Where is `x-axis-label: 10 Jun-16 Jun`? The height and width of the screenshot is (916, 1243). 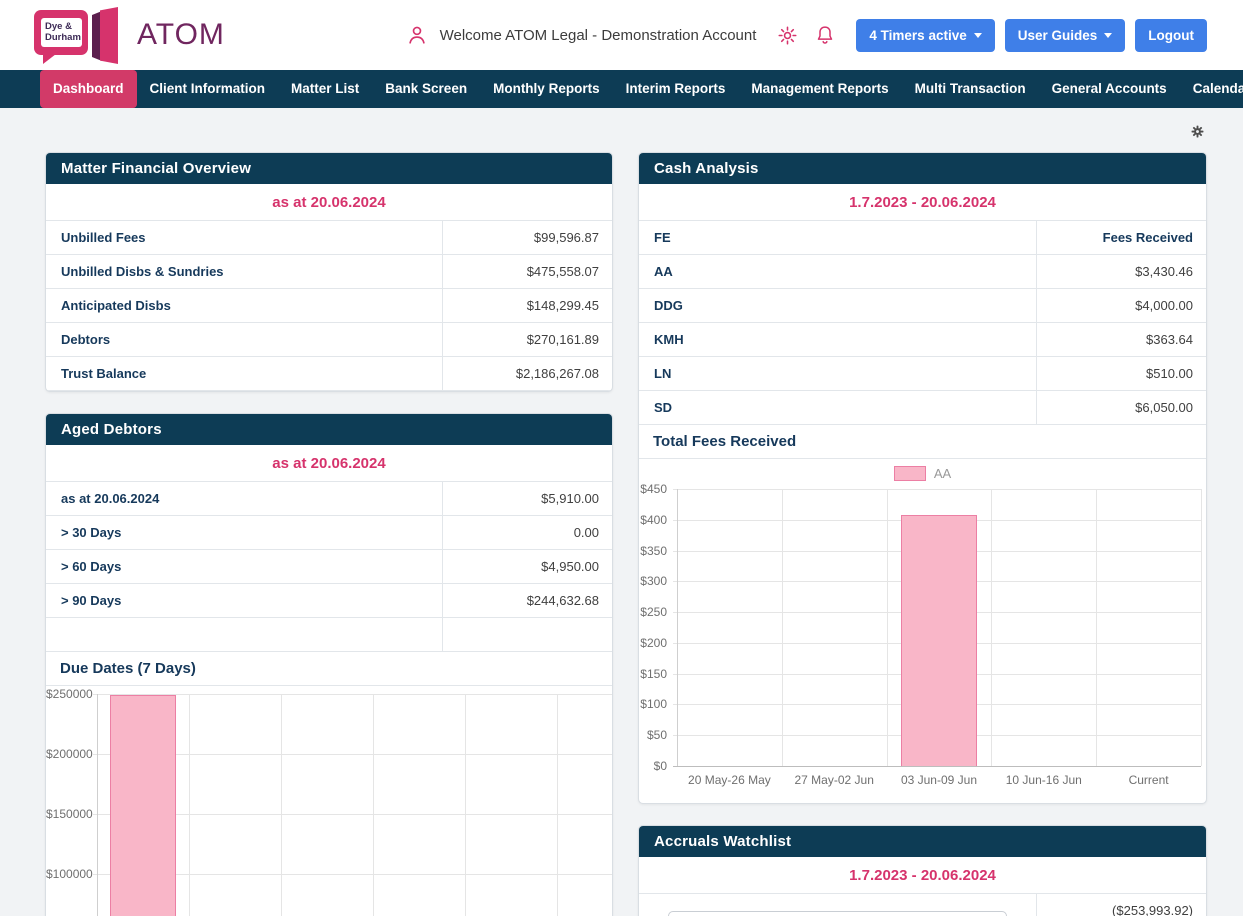
x-axis-label: 10 Jun-16 Jun is located at coordinates (1043, 780).